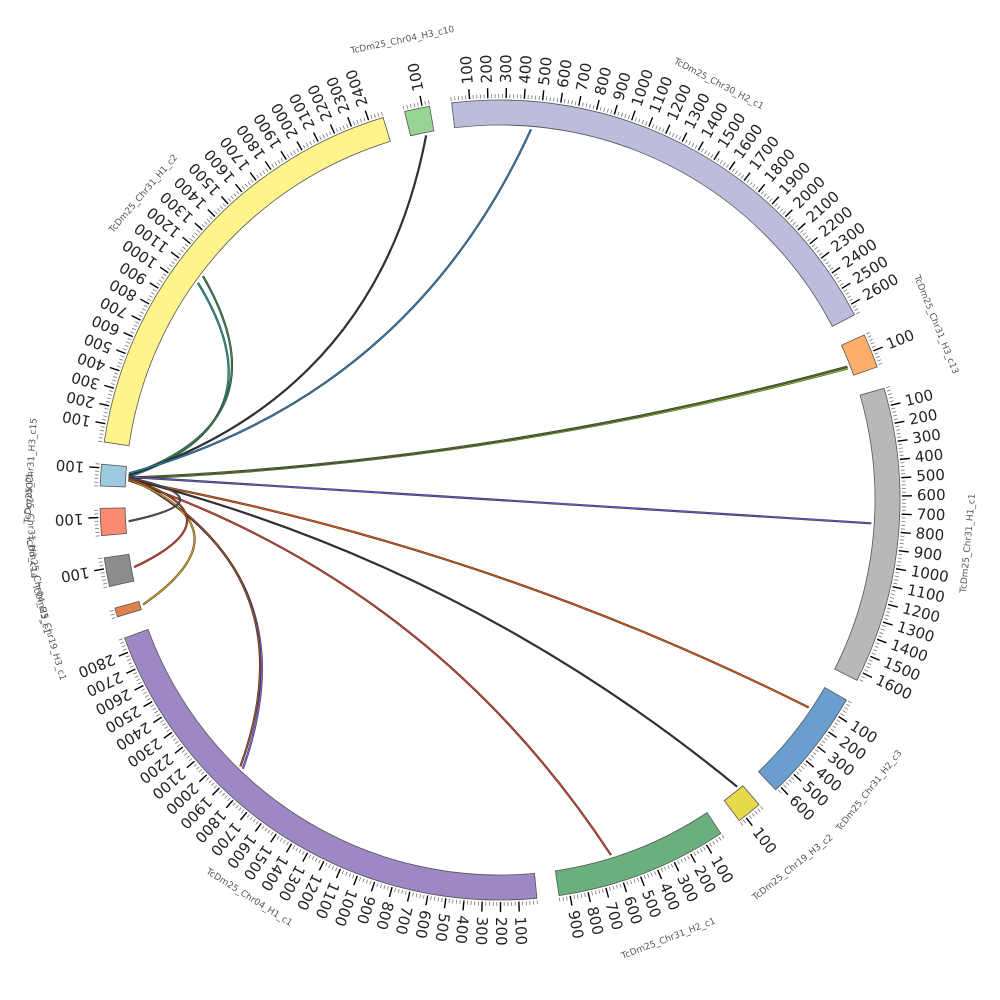 Image resolution: width=1000 pixels, height=1000 pixels. What do you see at coordinates (506, 68) in the screenshot?
I see `tick-label: 300` at bounding box center [506, 68].